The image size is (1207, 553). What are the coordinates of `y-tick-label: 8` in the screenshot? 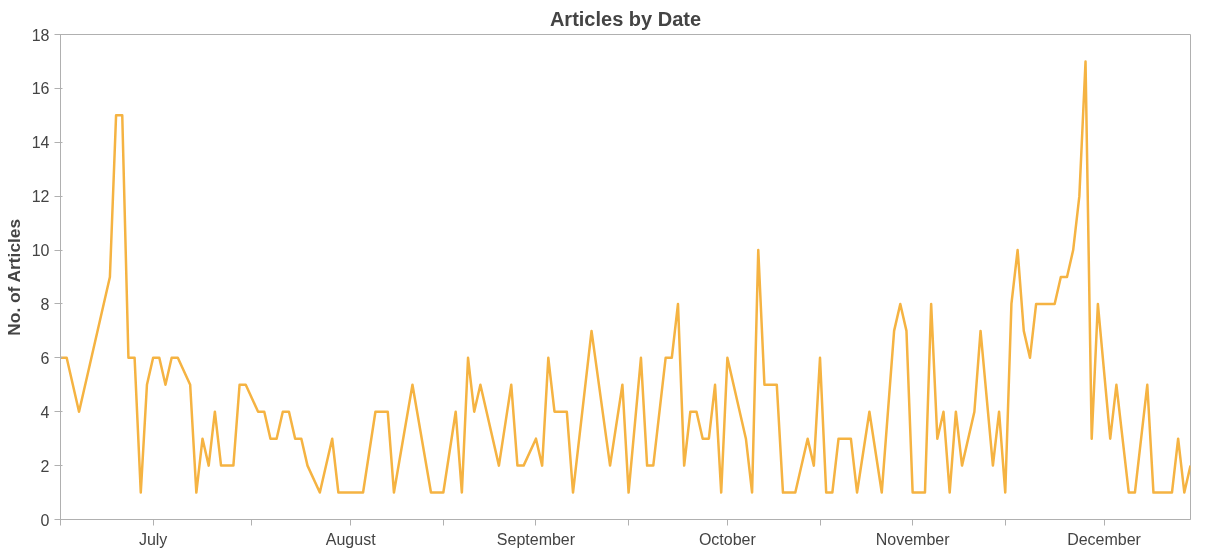 It's located at (45, 304).